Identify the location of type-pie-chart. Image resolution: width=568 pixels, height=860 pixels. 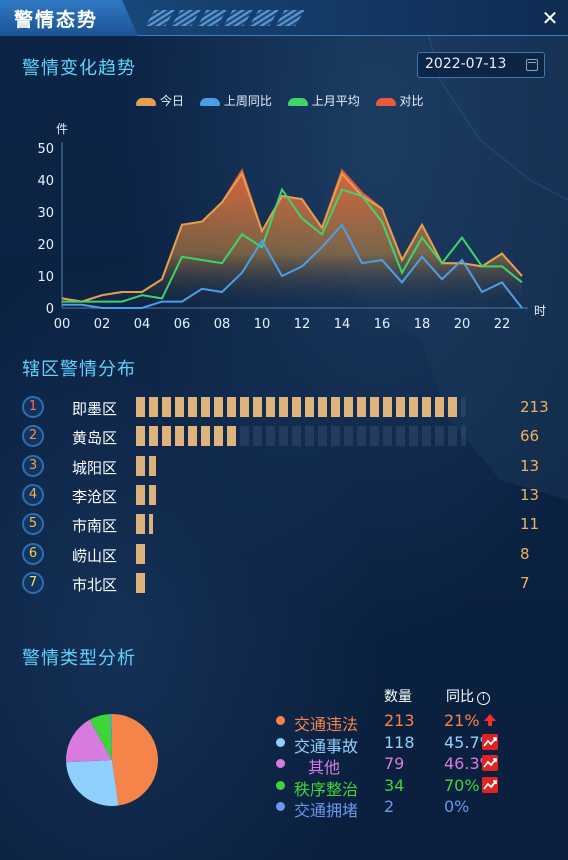
(112, 760).